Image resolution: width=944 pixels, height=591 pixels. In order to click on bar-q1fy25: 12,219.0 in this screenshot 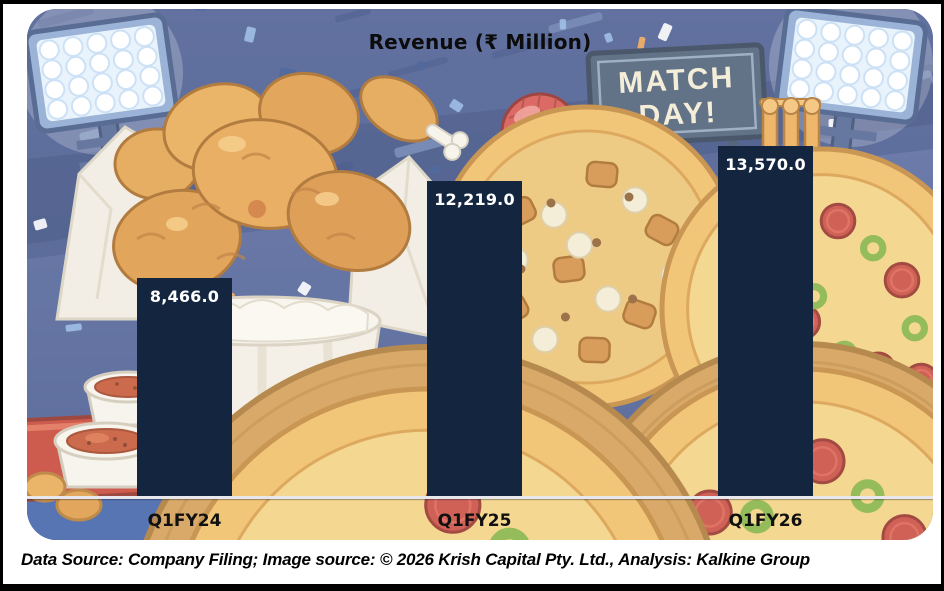, I will do `click(474, 338)`.